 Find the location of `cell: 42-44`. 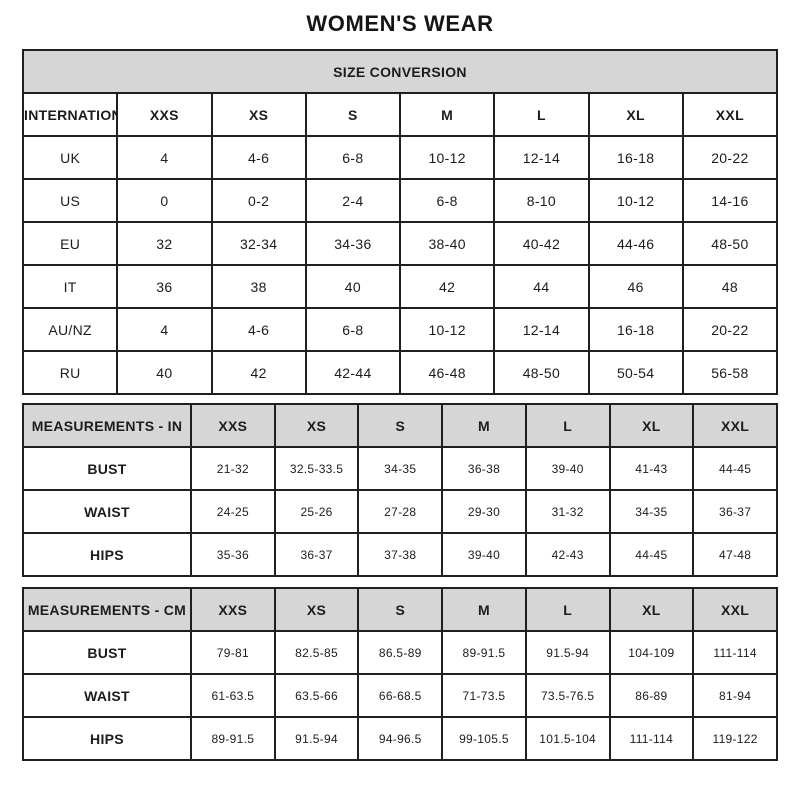

cell: 42-44 is located at coordinates (353, 372).